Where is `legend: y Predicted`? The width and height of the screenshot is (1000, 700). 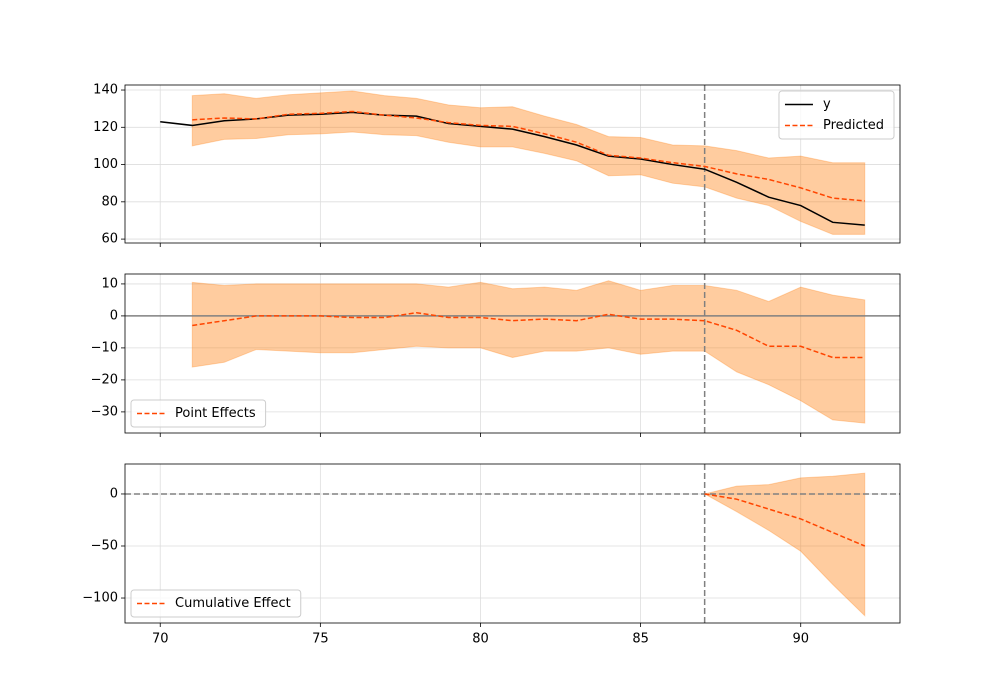 legend: y Predicted is located at coordinates (836, 115).